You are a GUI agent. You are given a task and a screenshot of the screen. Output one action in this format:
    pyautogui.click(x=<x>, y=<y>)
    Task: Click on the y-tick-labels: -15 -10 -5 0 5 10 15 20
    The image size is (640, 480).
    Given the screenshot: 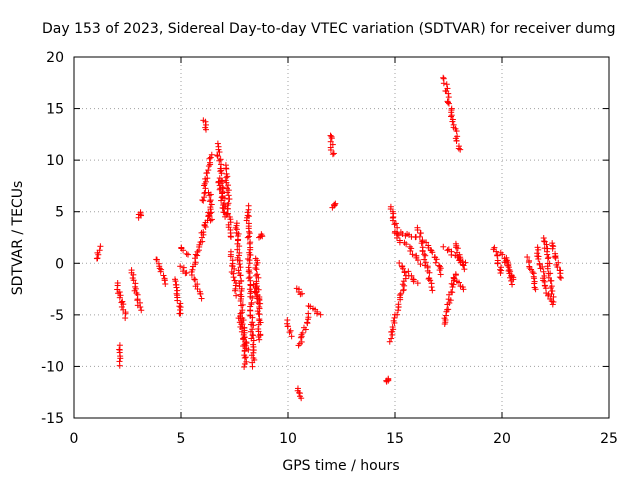 What is the action you would take?
    pyautogui.click(x=52, y=238)
    